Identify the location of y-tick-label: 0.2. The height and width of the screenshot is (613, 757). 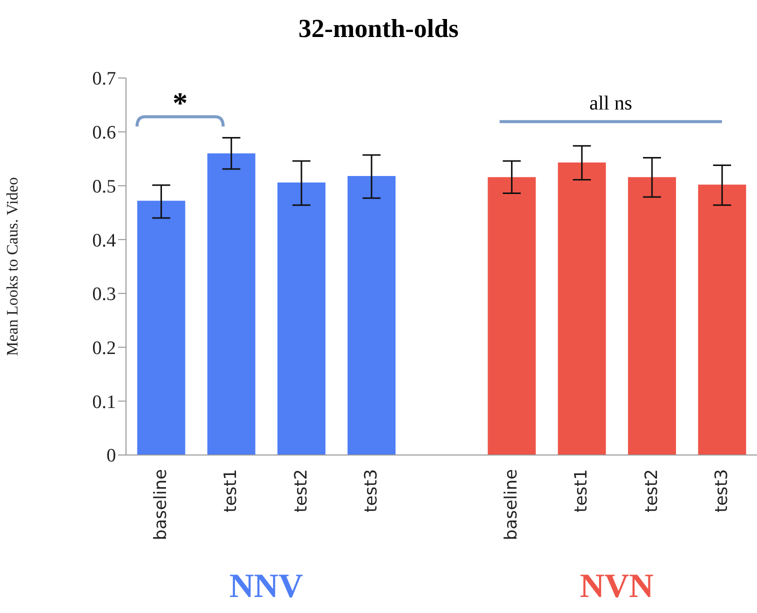
(104, 349).